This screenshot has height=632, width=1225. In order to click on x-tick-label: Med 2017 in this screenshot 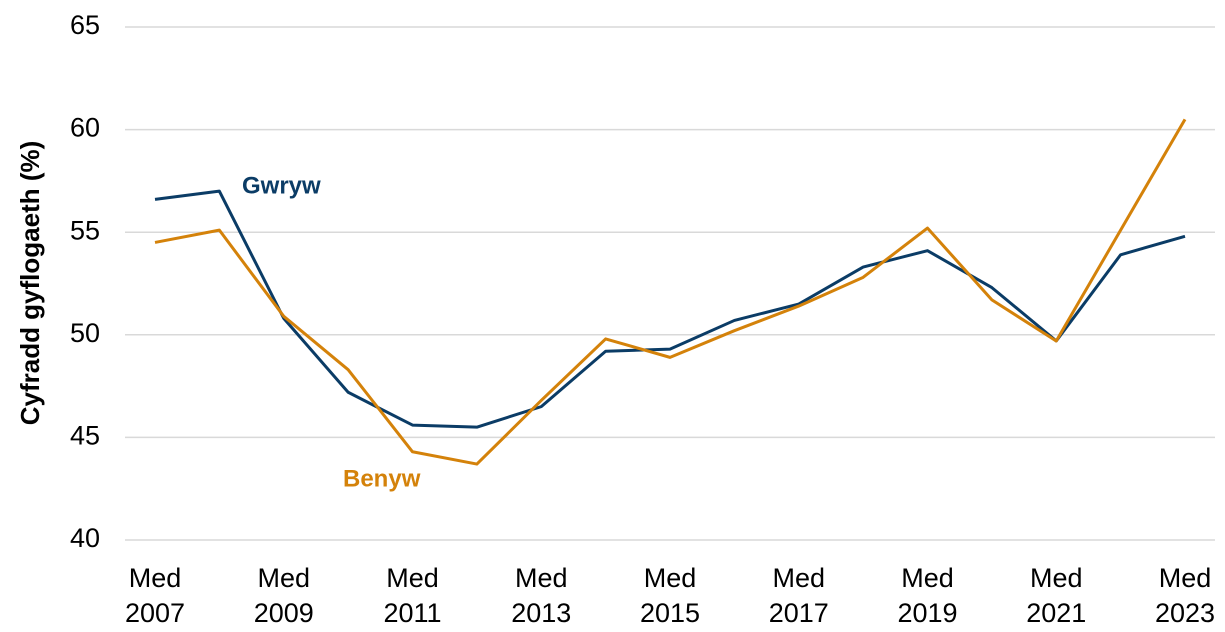, I will do `click(799, 595)`.